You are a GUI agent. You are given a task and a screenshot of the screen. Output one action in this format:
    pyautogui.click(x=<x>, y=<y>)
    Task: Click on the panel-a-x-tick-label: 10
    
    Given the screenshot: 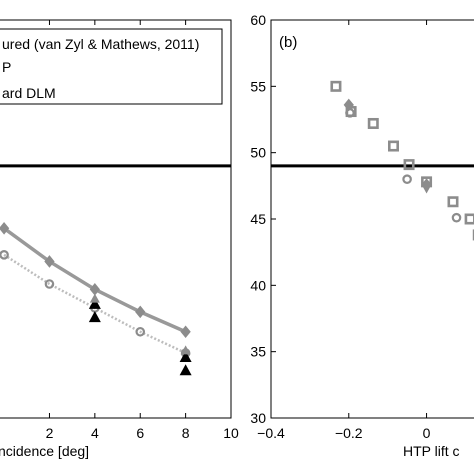 What is the action you would take?
    pyautogui.click(x=231, y=433)
    